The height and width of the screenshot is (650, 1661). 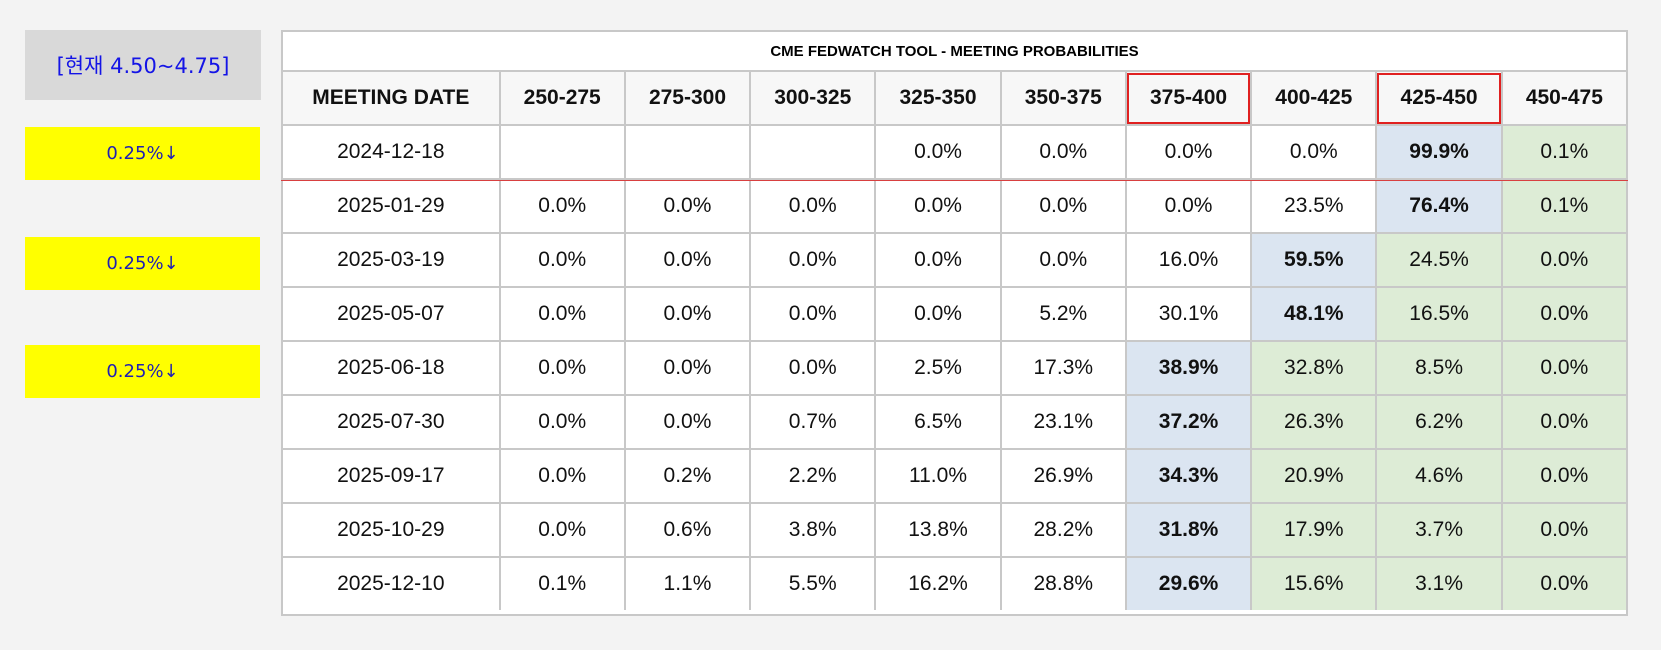 What do you see at coordinates (1439, 99) in the screenshot?
I see `column-header-rate-range: 425-450` at bounding box center [1439, 99].